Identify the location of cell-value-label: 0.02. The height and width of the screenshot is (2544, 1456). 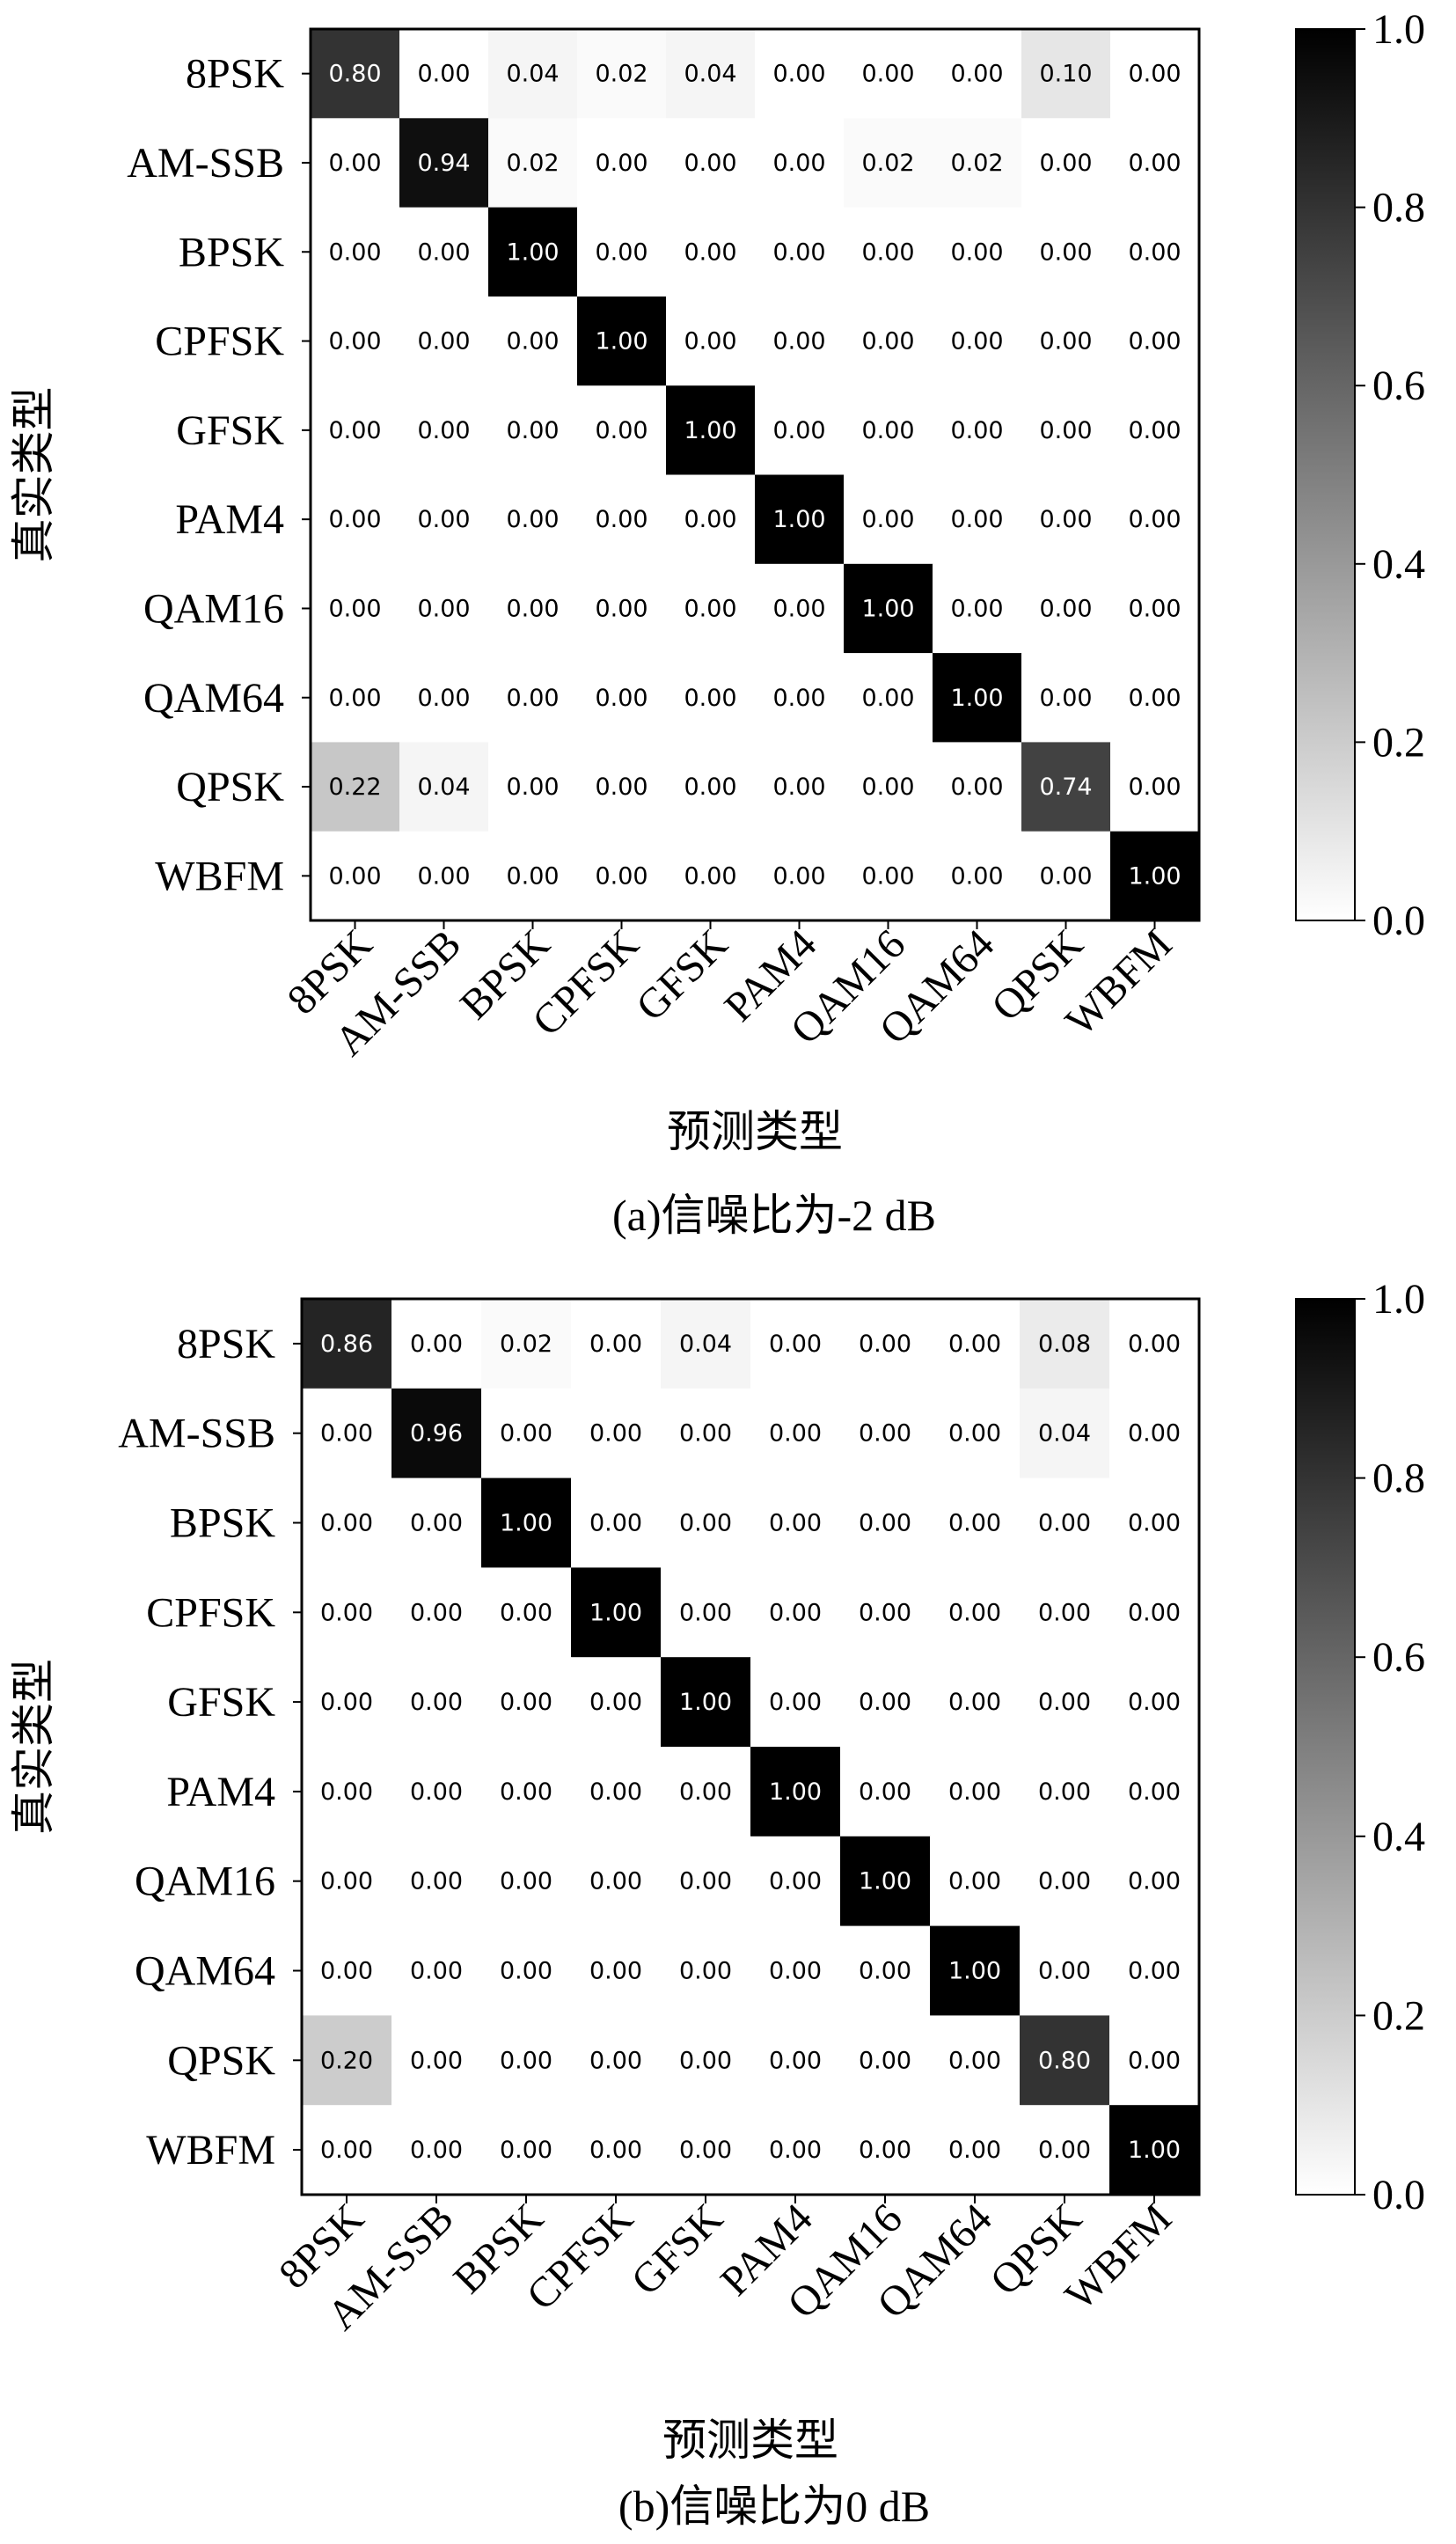
(621, 74).